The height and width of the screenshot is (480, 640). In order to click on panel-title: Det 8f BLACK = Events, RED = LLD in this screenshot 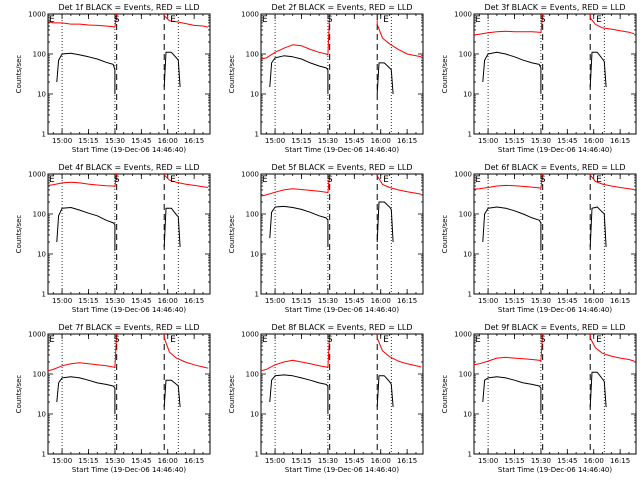, I will do `click(341, 327)`.